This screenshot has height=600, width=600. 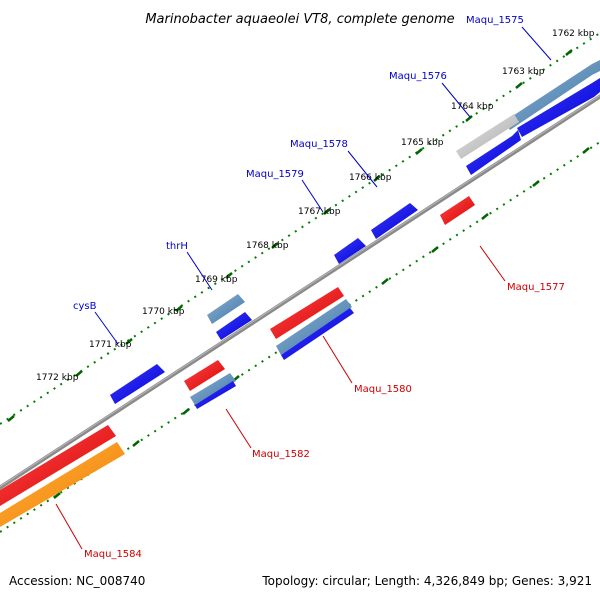 I want to click on gene-label: Maqu_1579, so click(x=275, y=174).